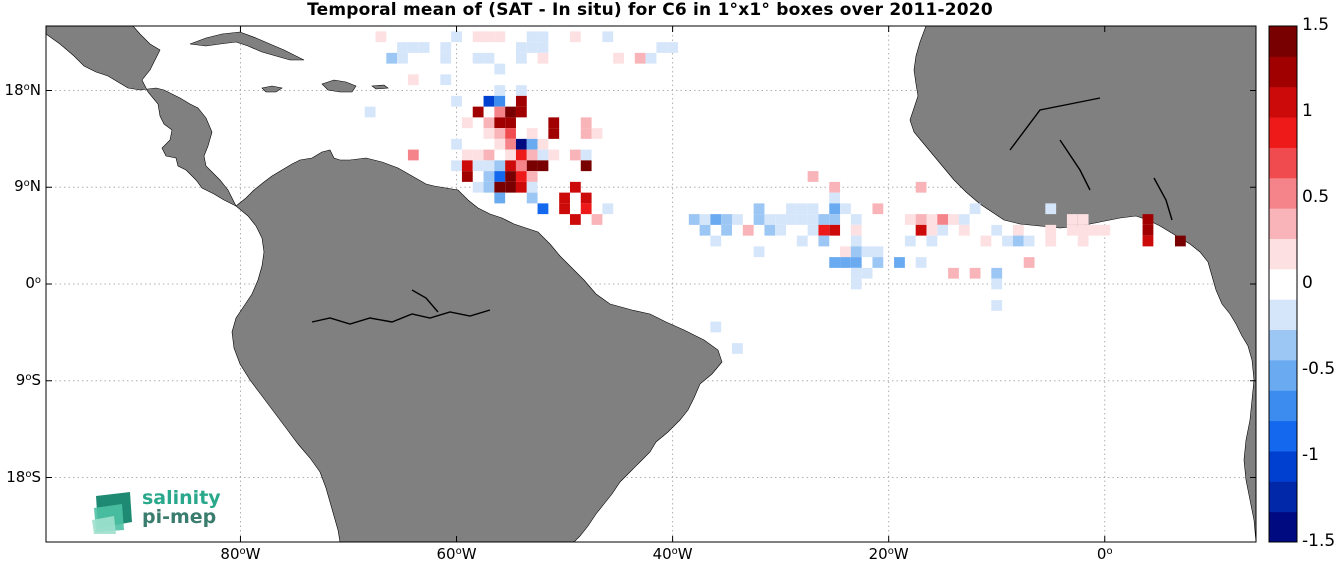 This screenshot has height=564, width=1339. Describe the element at coordinates (380, 87) in the screenshot. I see `land-puerto-rico` at that location.